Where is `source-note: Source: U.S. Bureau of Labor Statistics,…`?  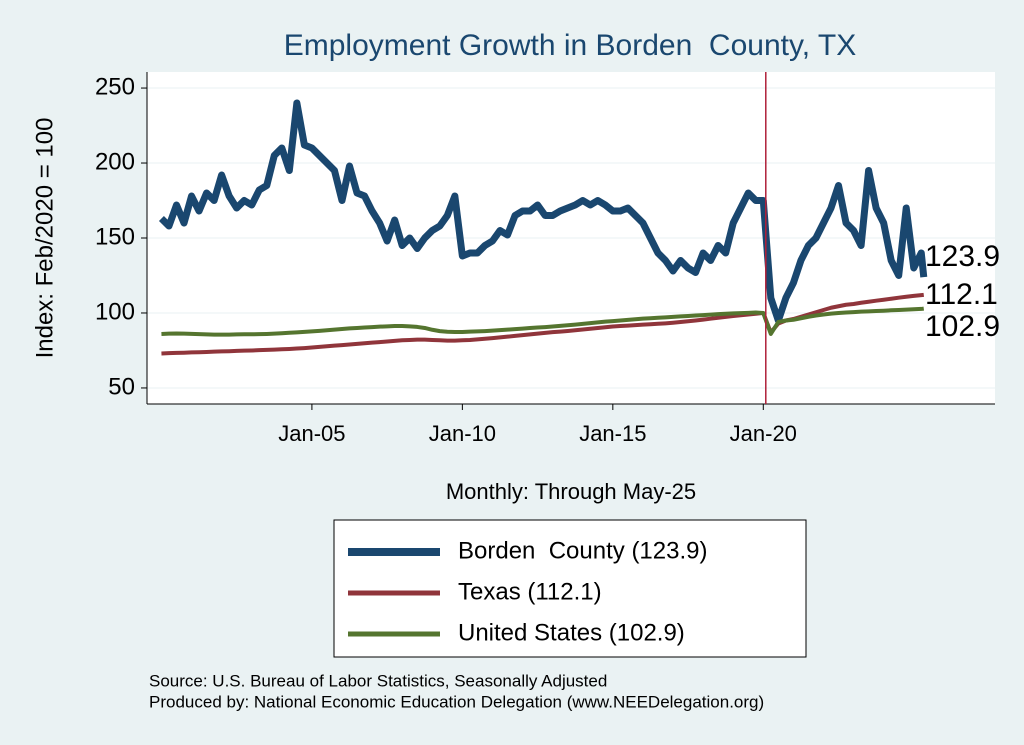
source-note: Source: U.S. Bureau of Labor Statistics,… is located at coordinates (378, 680).